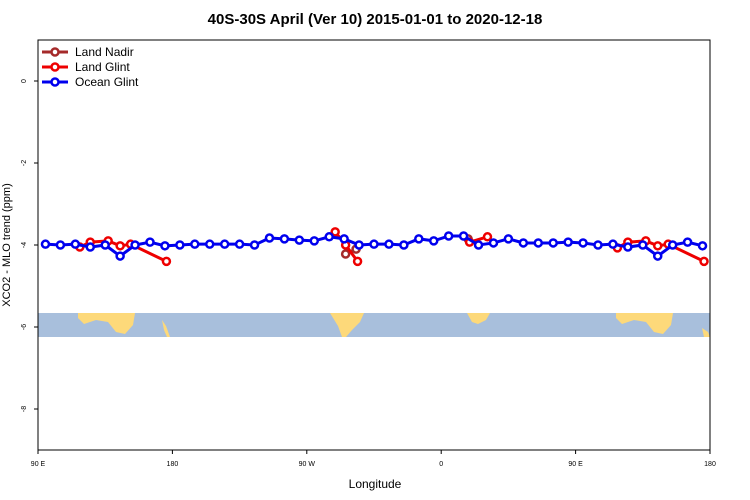  Describe the element at coordinates (24, 81) in the screenshot. I see `y-tick-label: 0` at that location.